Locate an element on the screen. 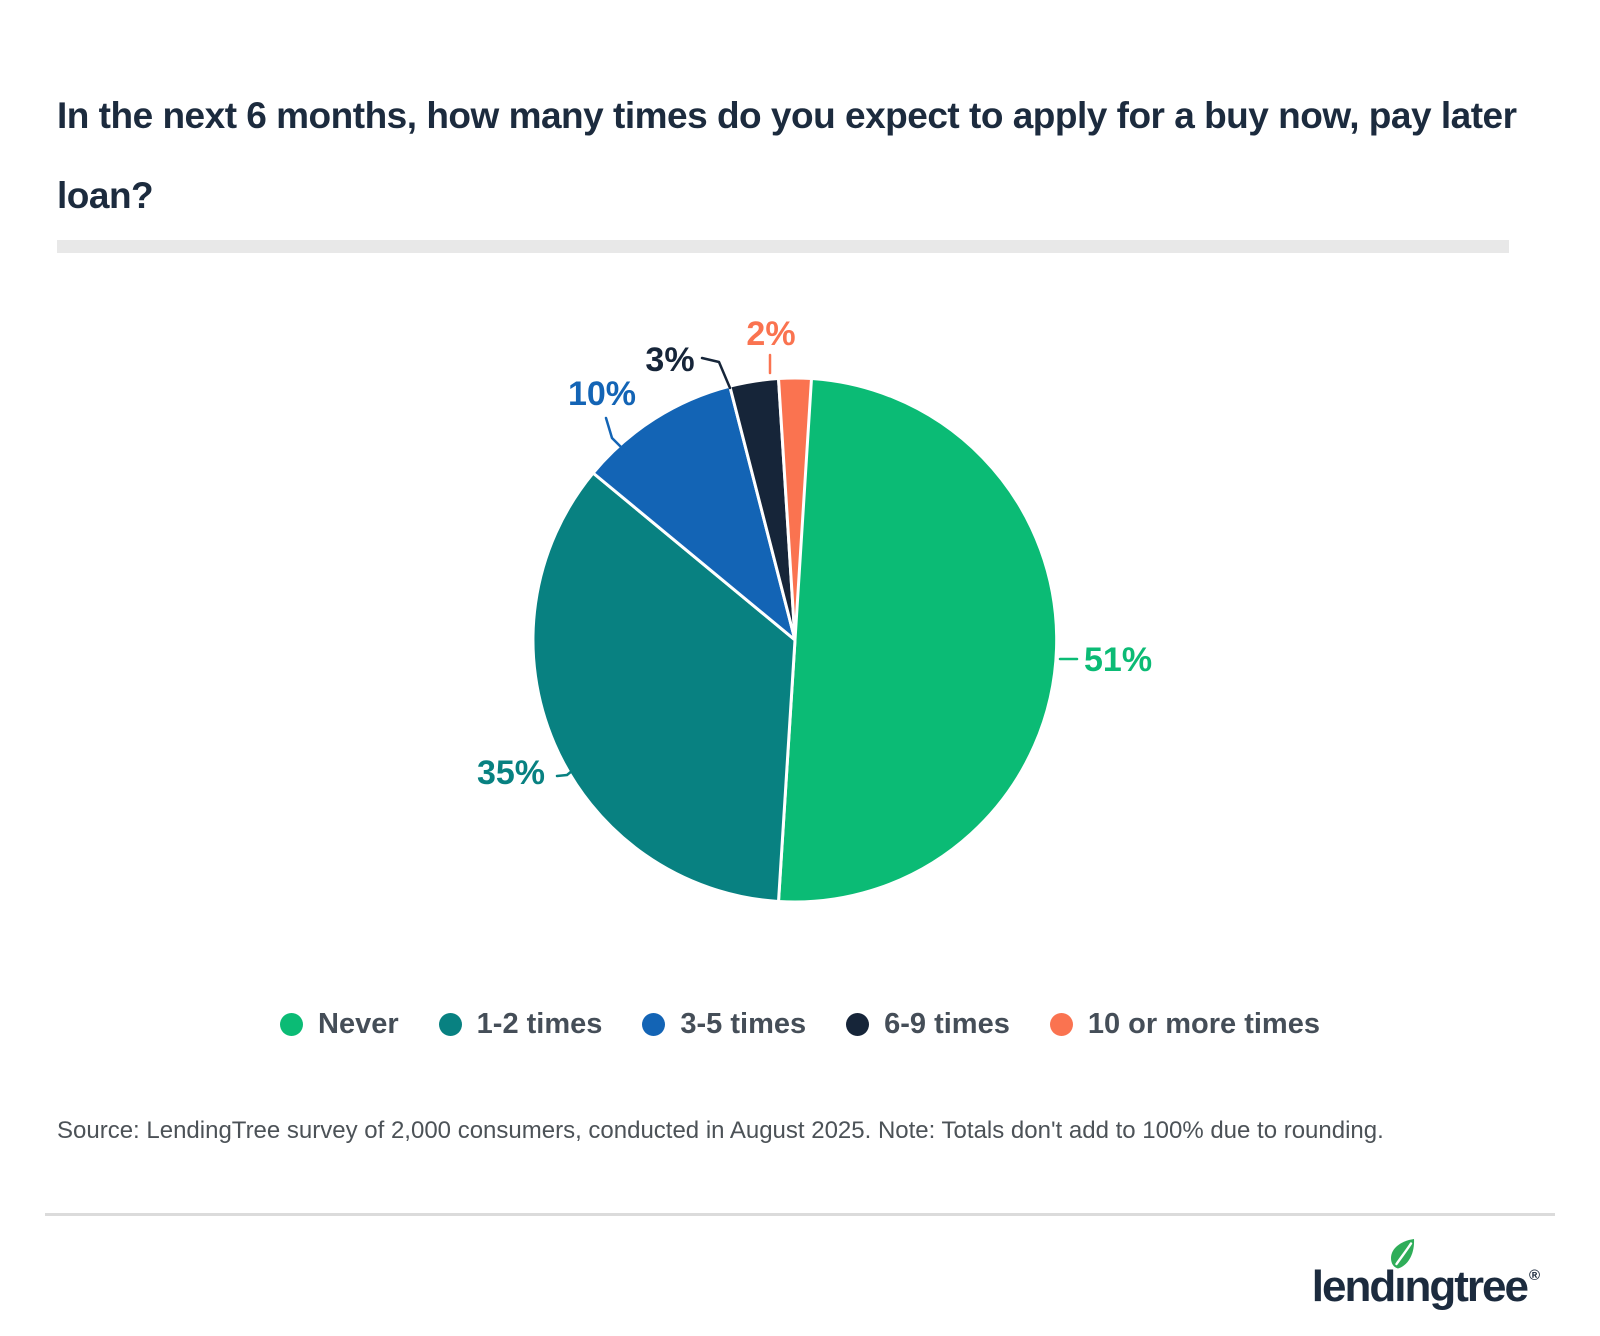 The image size is (1600, 1336). percent-label-3-5-times: 10% is located at coordinates (602, 394).